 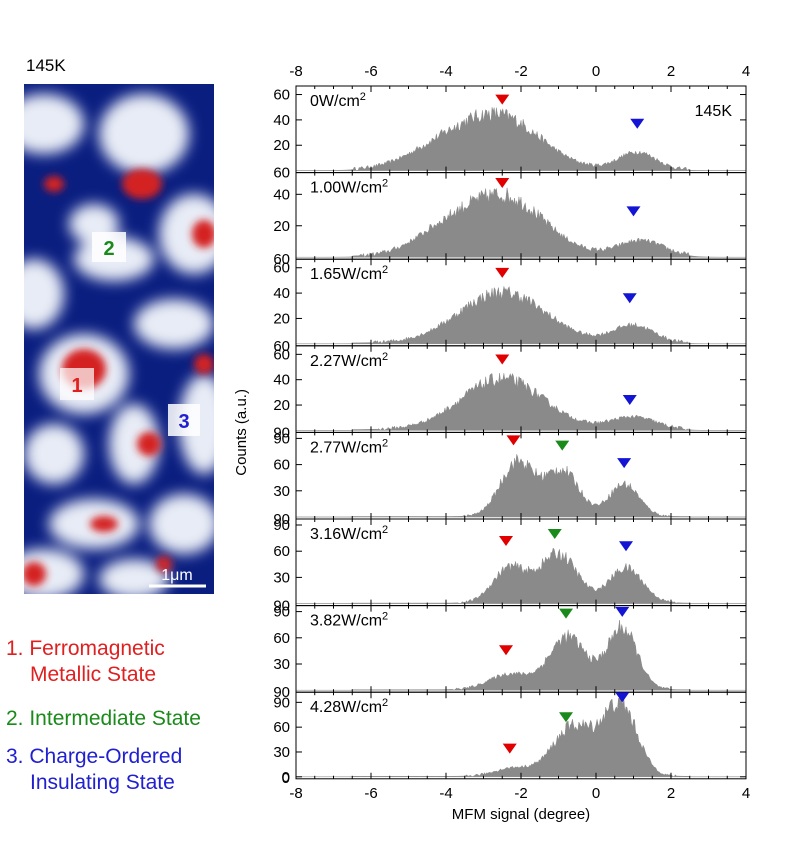 What do you see at coordinates (349, 620) in the screenshot?
I see `panel-power-label: 3.82W/cm2` at bounding box center [349, 620].